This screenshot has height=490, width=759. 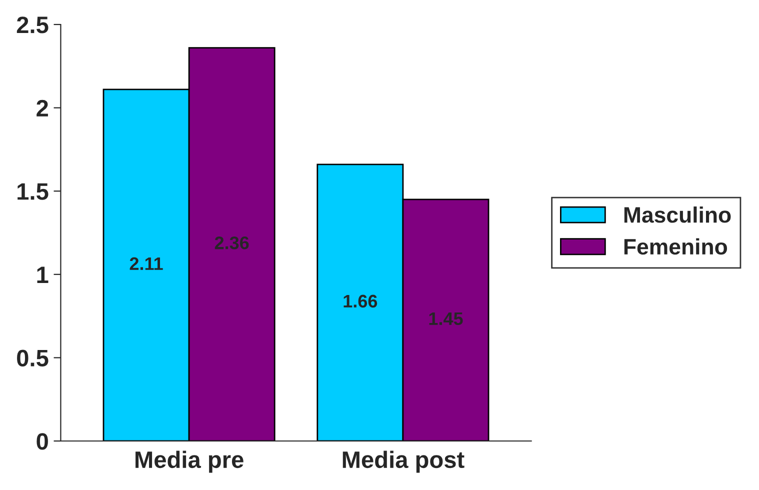 What do you see at coordinates (677, 214) in the screenshot?
I see `legend-label: Masculino` at bounding box center [677, 214].